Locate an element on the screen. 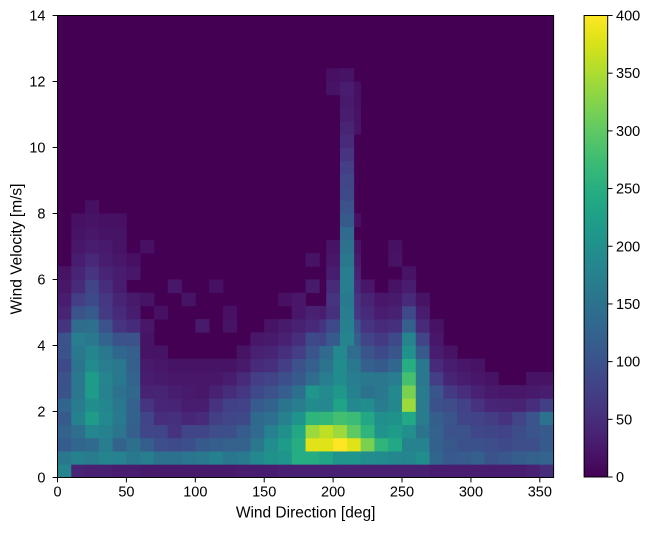  svg-text: 400 is located at coordinates (628, 17).